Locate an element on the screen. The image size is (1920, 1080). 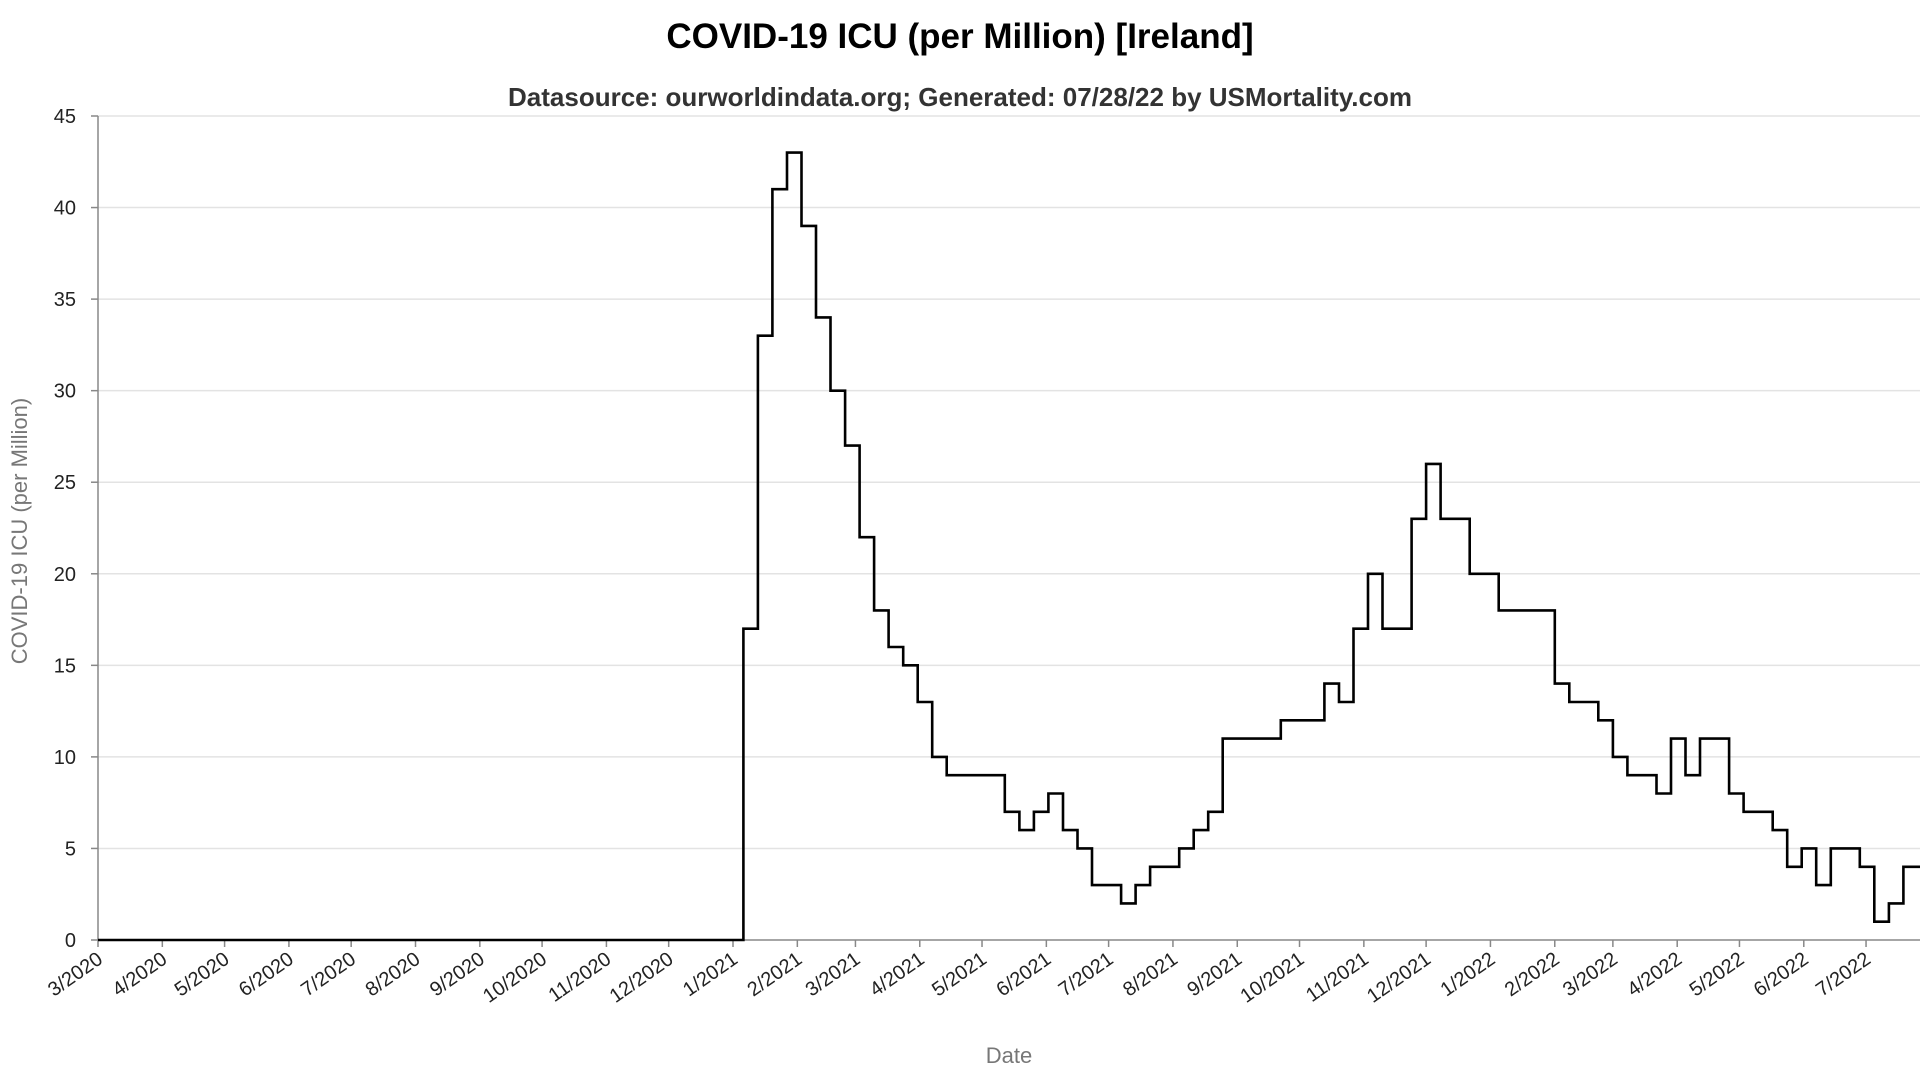
x-tick-label: 11/2021 is located at coordinates (1337, 977).